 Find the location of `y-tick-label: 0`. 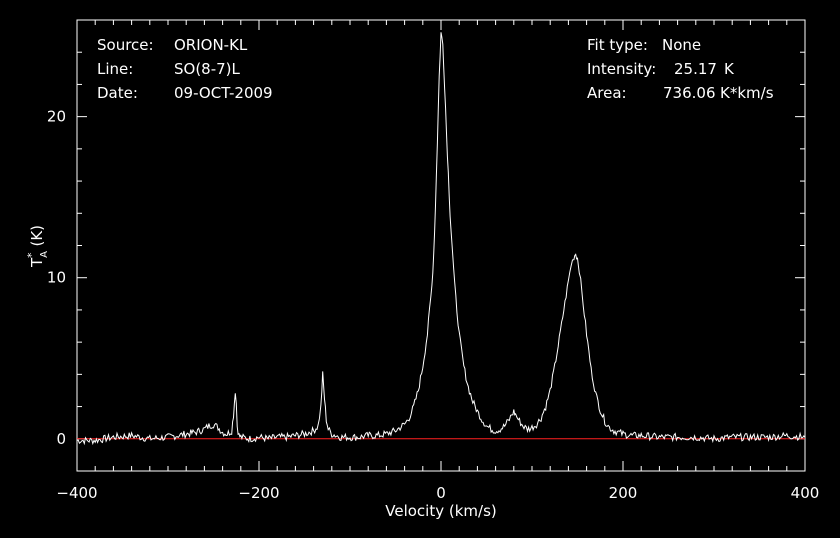

y-tick-label: 0 is located at coordinates (61, 439).